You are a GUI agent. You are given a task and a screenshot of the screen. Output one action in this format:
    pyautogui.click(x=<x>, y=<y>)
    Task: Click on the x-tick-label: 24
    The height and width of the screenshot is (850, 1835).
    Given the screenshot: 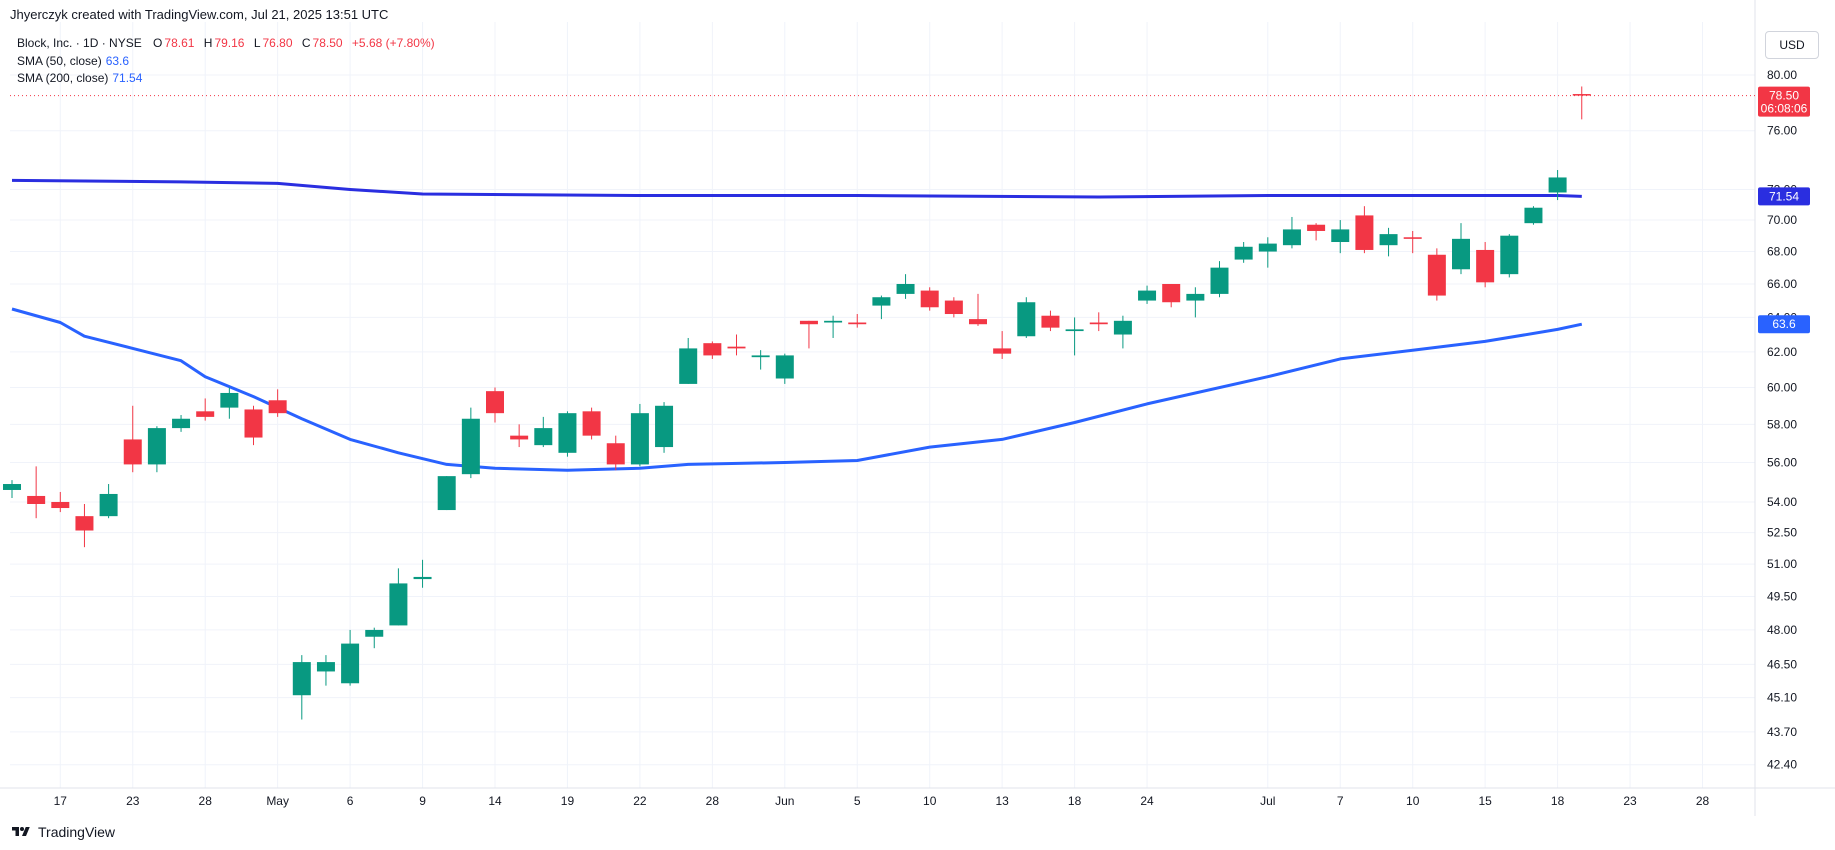 What is the action you would take?
    pyautogui.click(x=1147, y=801)
    